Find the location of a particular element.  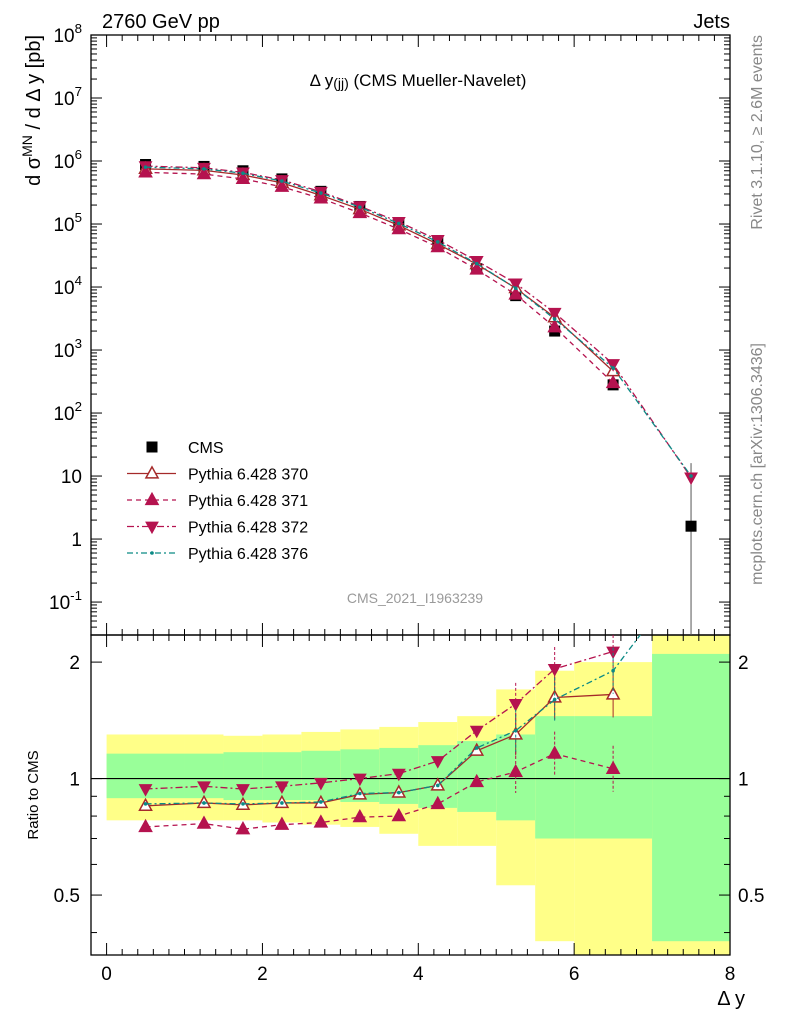

watermark: CMS_2021_I1963239 is located at coordinates (415, 598).